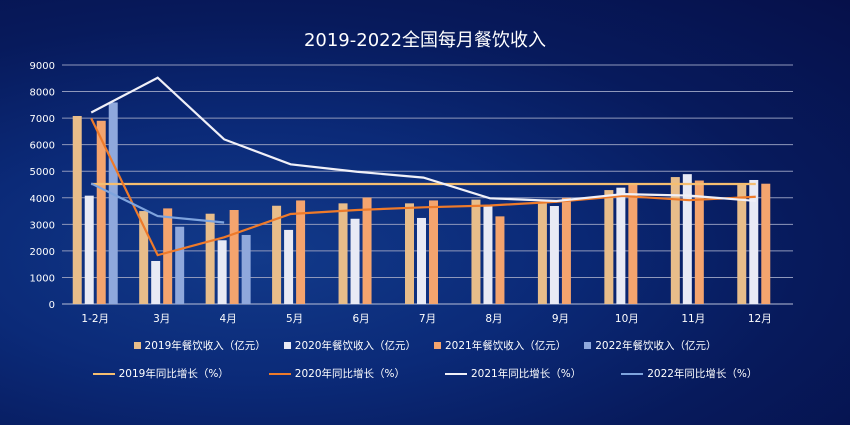 Image resolution: width=850 pixels, height=425 pixels. I want to click on legend-item: 2022年同比增长（%）, so click(689, 373).